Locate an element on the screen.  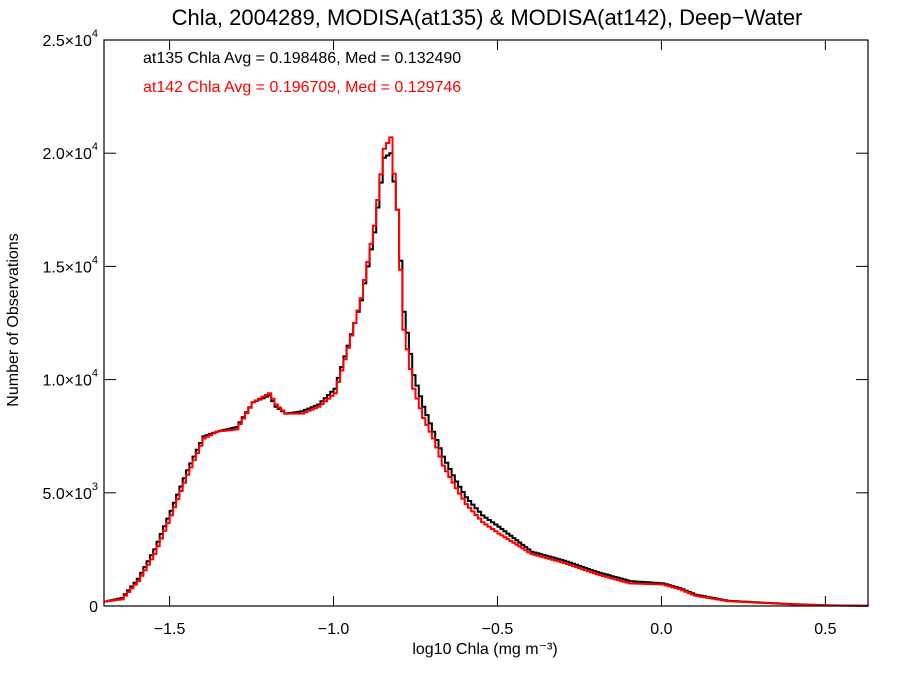
y-axis-label: Number of Observations is located at coordinates (13, 319).